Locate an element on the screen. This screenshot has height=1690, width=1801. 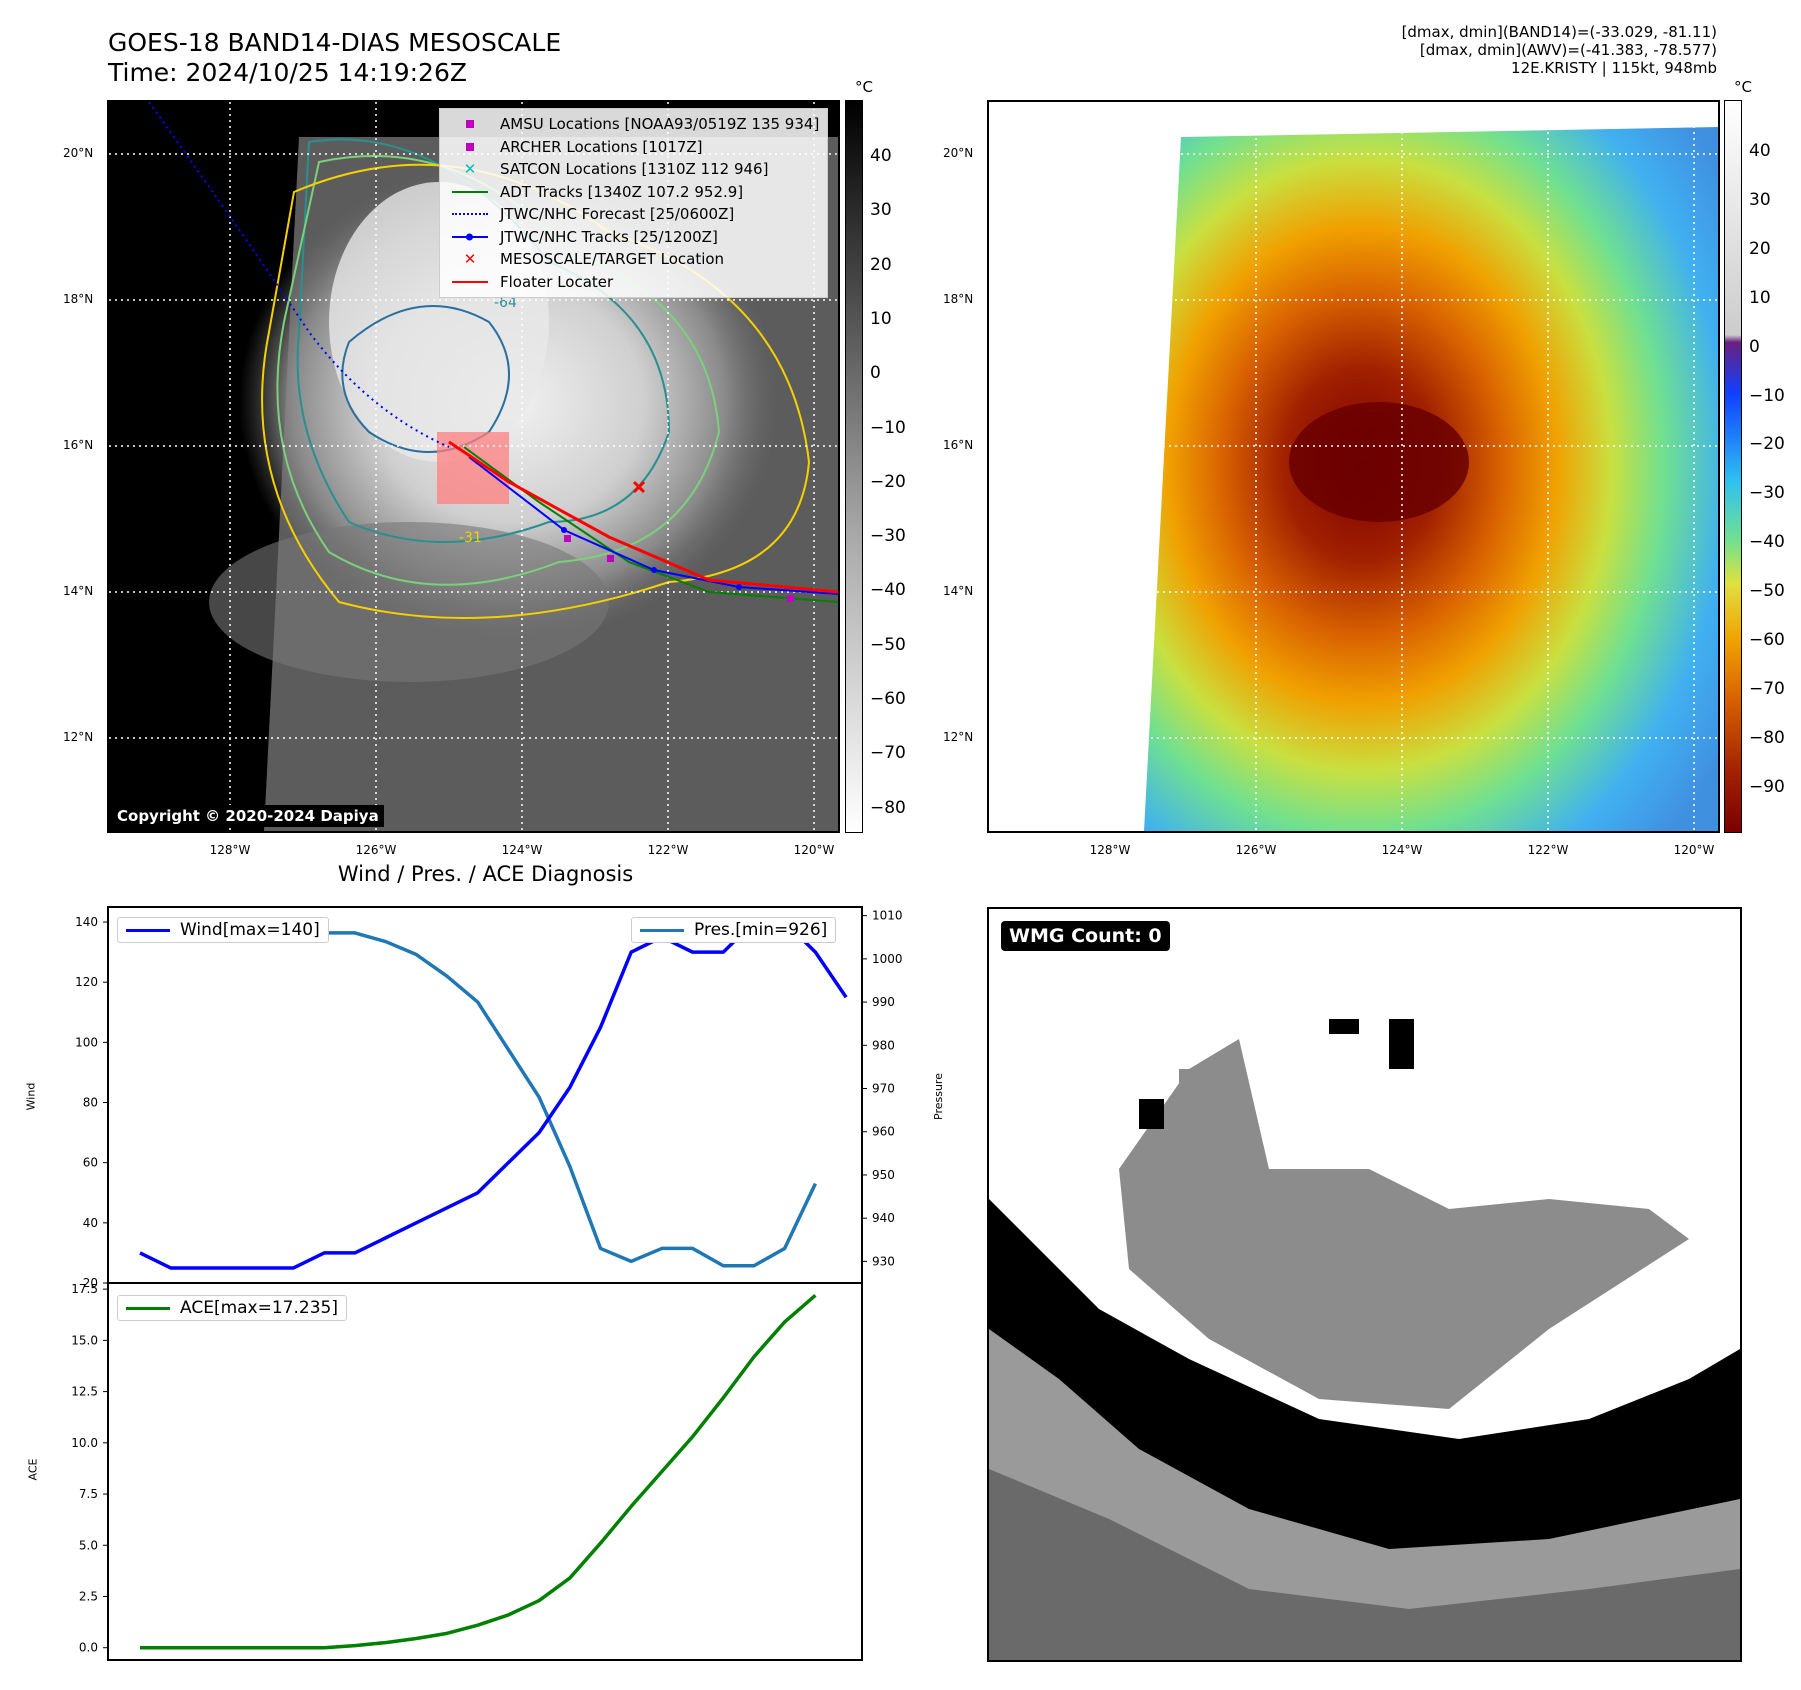
wind-pressure-axes is located at coordinates (485, 1095).